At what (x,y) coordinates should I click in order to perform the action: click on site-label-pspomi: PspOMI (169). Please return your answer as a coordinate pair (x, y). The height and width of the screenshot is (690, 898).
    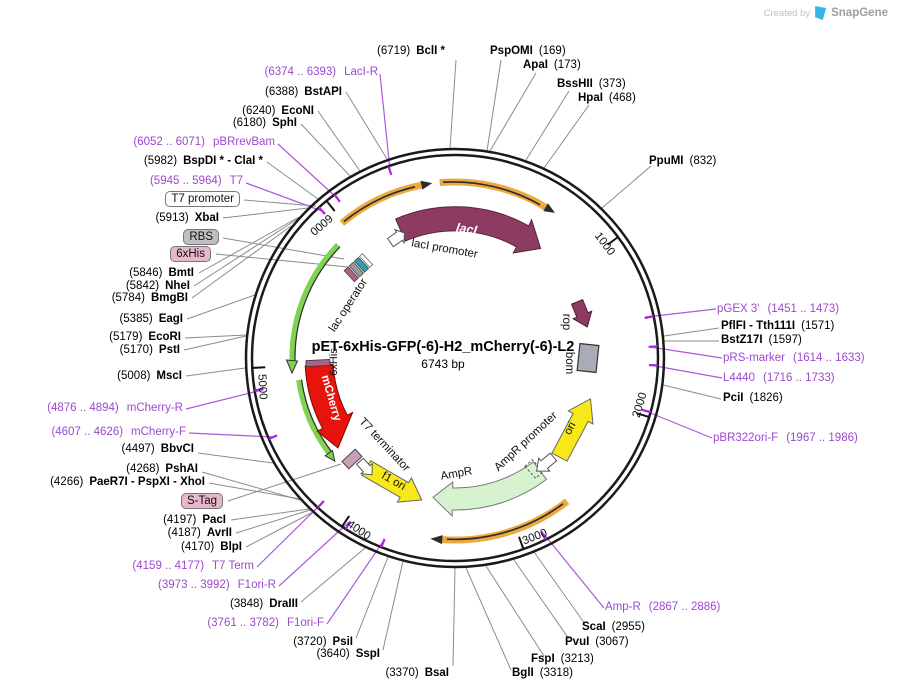
    Looking at the image, I should click on (528, 51).